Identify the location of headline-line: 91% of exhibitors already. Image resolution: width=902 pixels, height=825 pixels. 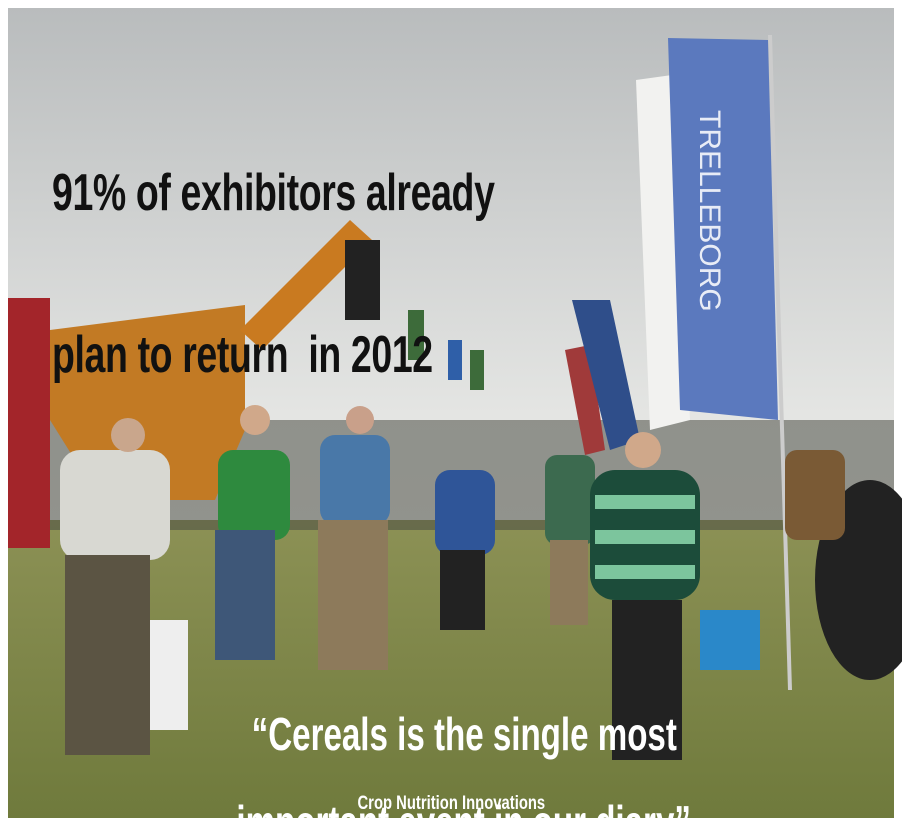
(273, 193).